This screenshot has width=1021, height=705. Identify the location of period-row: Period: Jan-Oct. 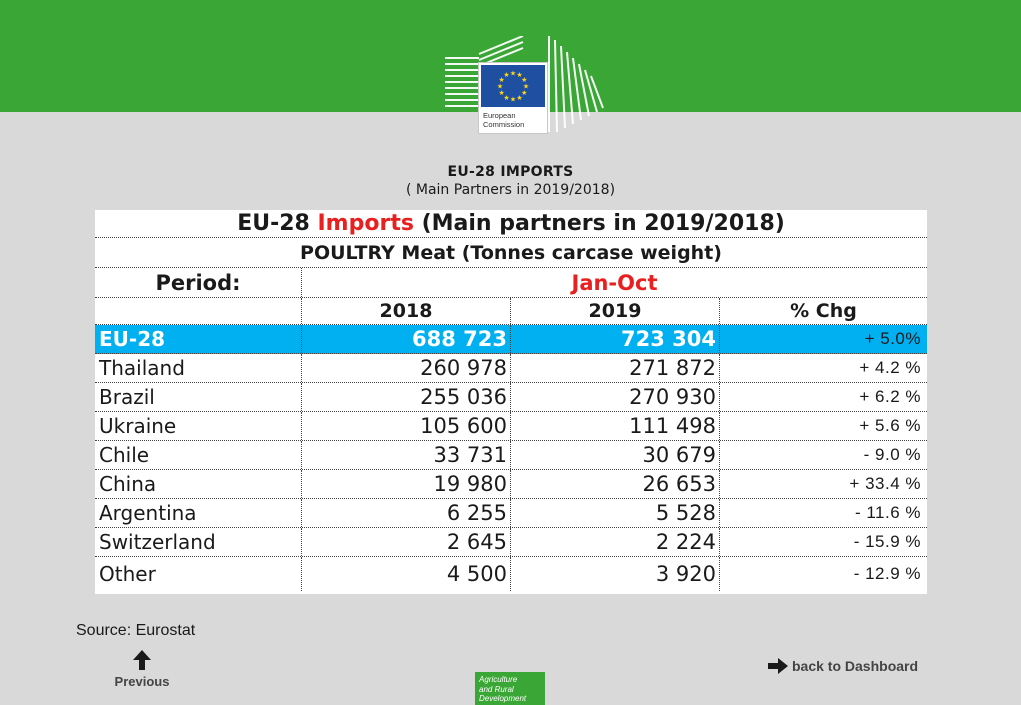
(511, 283).